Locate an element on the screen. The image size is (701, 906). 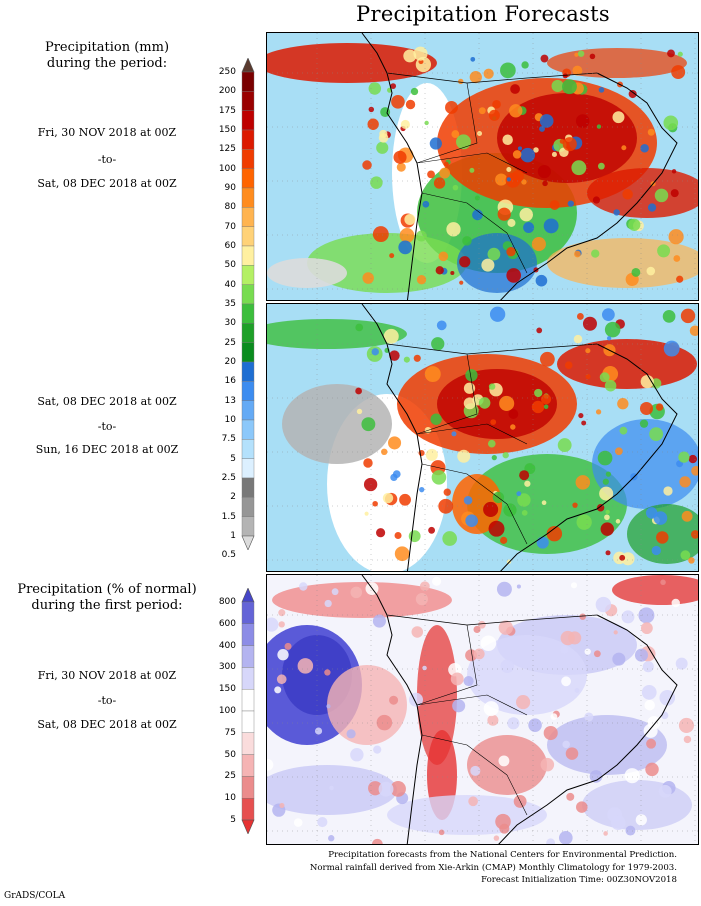
colorbar-level-label: 5 is located at coordinates (233, 458).